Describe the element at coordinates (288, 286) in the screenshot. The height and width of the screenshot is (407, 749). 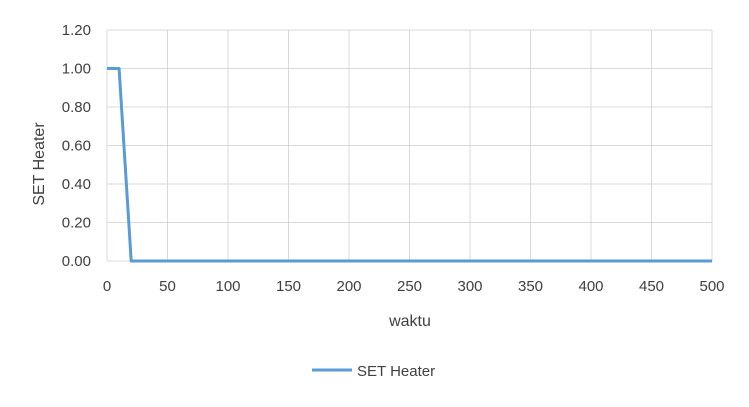
I see `x-tick-label: 150` at that location.